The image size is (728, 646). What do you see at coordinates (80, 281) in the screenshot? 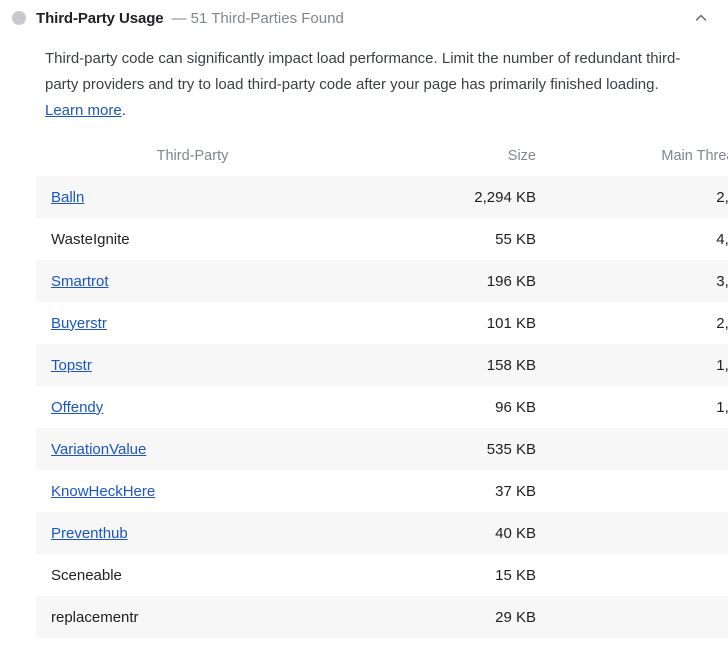
I see `third-party-link: Smartrot` at bounding box center [80, 281].